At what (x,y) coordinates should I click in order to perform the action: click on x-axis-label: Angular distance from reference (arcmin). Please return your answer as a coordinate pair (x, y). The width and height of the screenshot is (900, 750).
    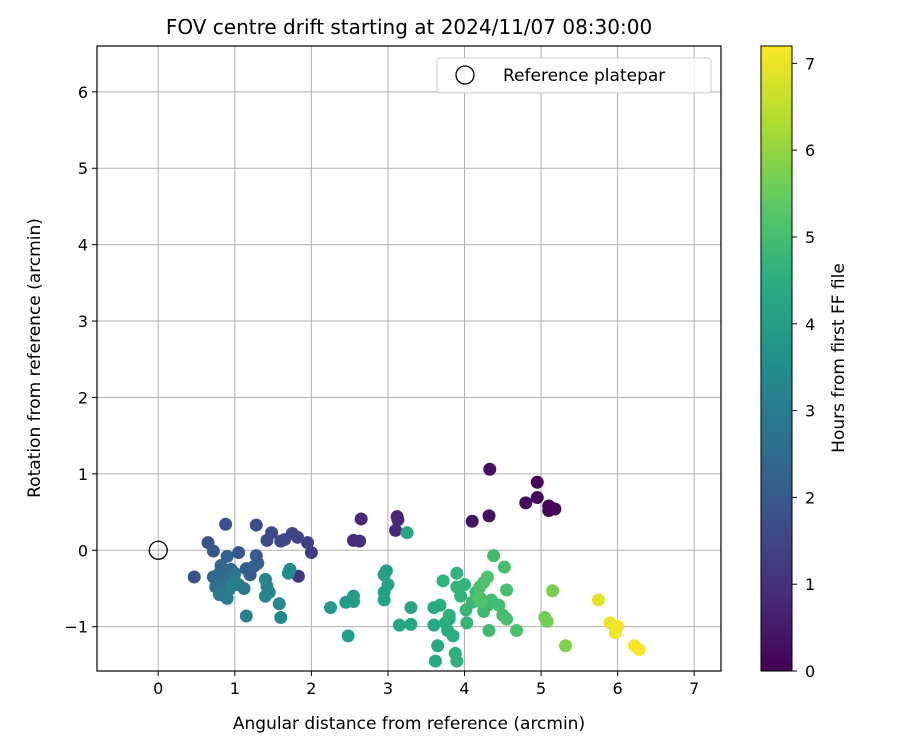
    Looking at the image, I should click on (409, 724).